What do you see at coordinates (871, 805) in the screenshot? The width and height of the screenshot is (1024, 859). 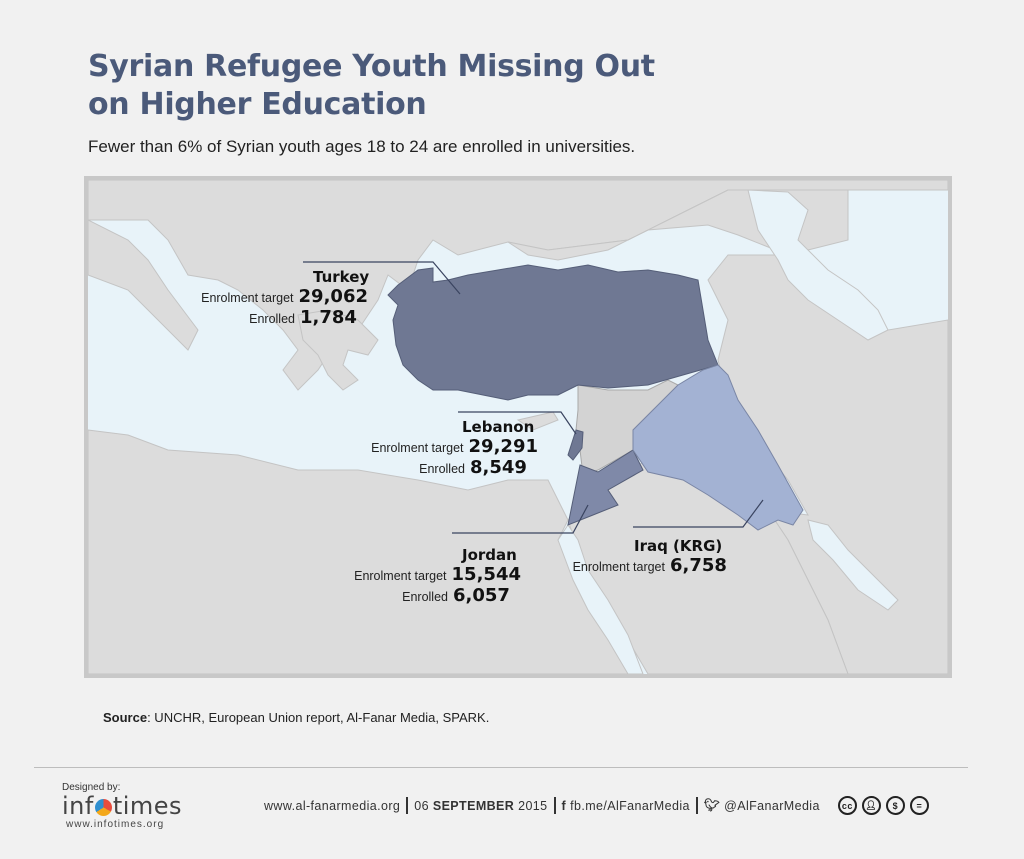 I see `by-icon: 👤︎` at bounding box center [871, 805].